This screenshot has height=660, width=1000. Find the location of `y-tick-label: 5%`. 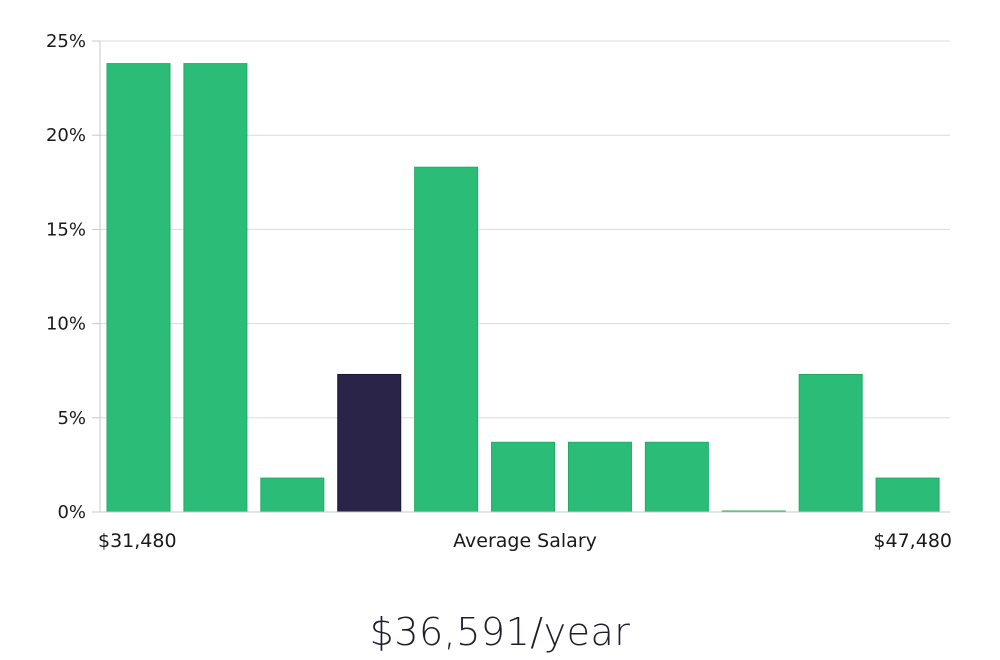

y-tick-label: 5% is located at coordinates (71, 418).